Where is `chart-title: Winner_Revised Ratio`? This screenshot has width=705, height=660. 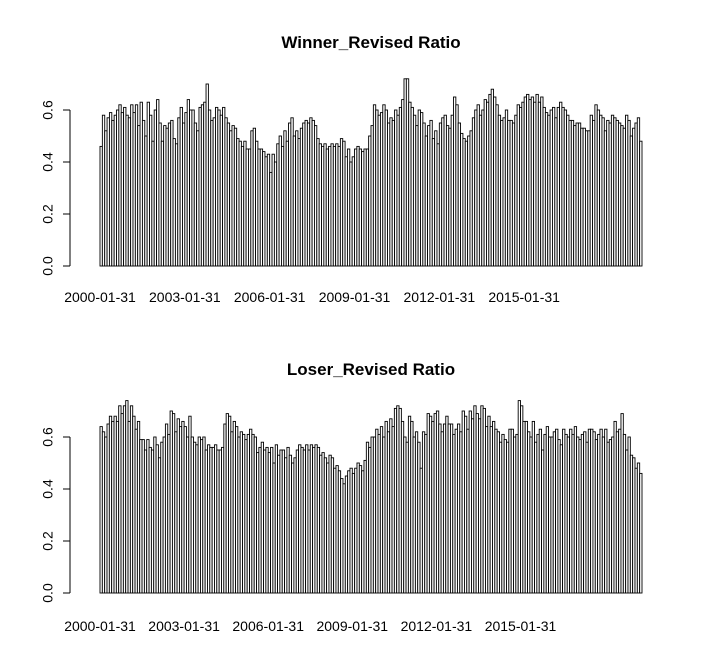
chart-title: Winner_Revised Ratio is located at coordinates (370, 42).